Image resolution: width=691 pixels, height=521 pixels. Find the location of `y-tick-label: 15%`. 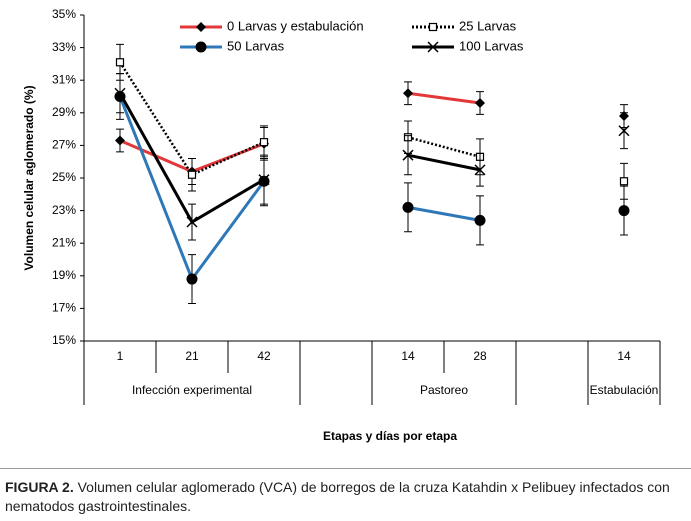

y-tick-label: 15% is located at coordinates (64, 340).